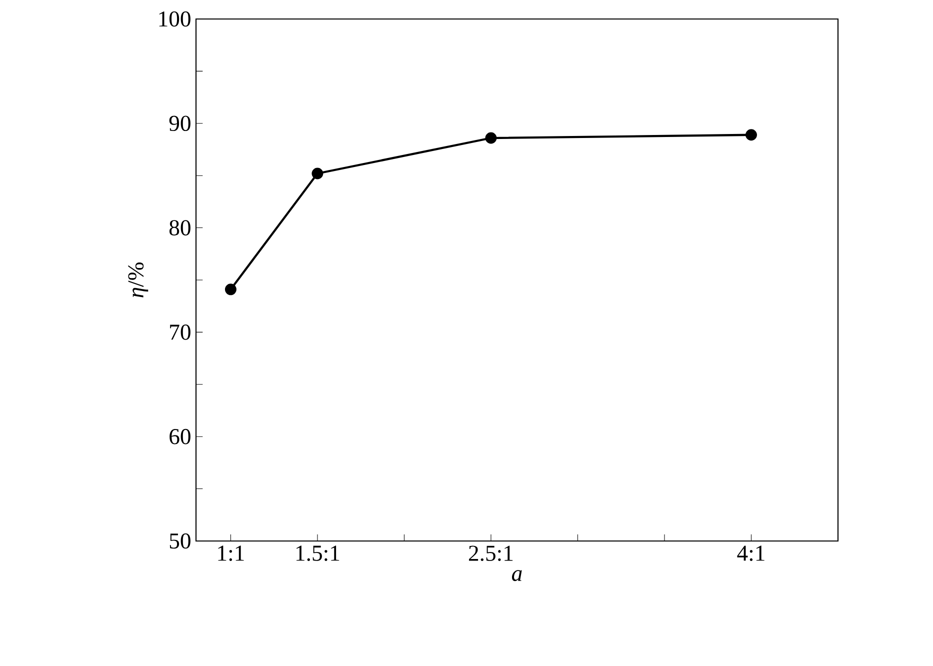 This screenshot has width=933, height=666. I want to click on y-tick-label: 70, so click(180, 332).